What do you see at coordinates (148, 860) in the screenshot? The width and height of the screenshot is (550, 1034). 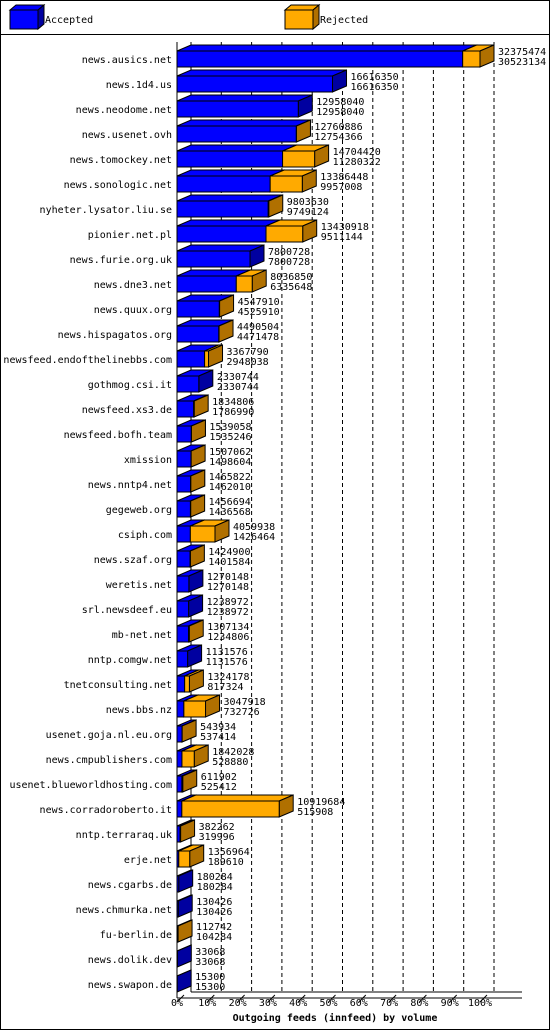 I see `y-tick-label: erje.net` at bounding box center [148, 860].